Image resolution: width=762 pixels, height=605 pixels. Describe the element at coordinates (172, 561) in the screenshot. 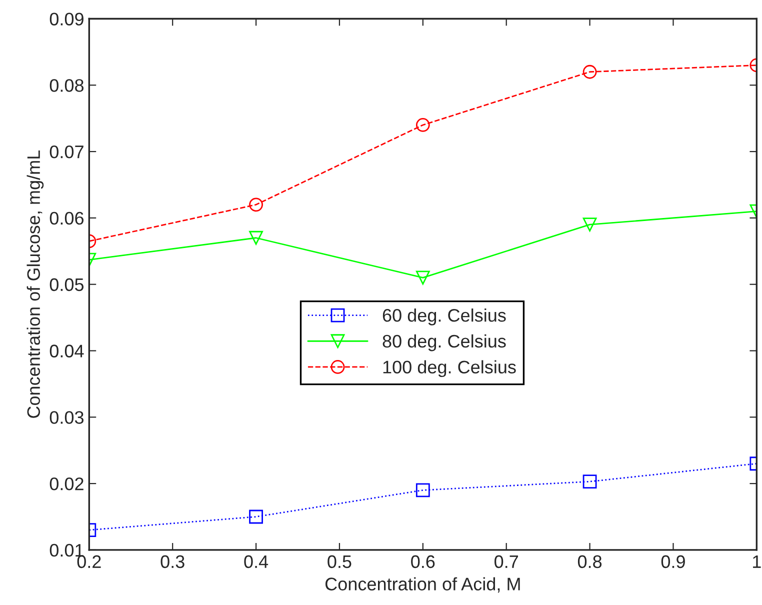

I see `x-tick-label: 0.3` at that location.